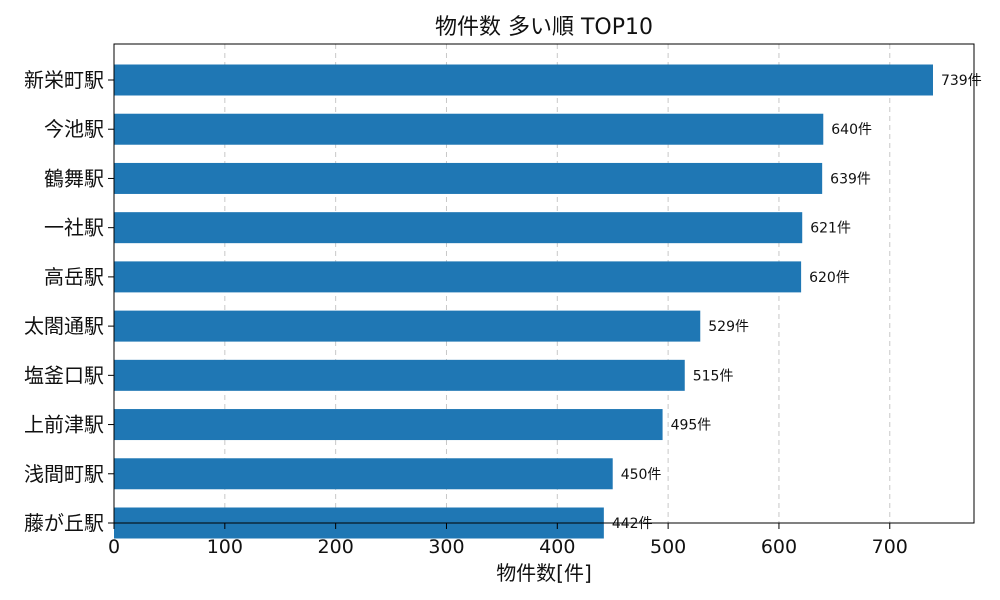 The image size is (1000, 600). Describe the element at coordinates (851, 130) in the screenshot. I see `data-label: 640件` at that location.